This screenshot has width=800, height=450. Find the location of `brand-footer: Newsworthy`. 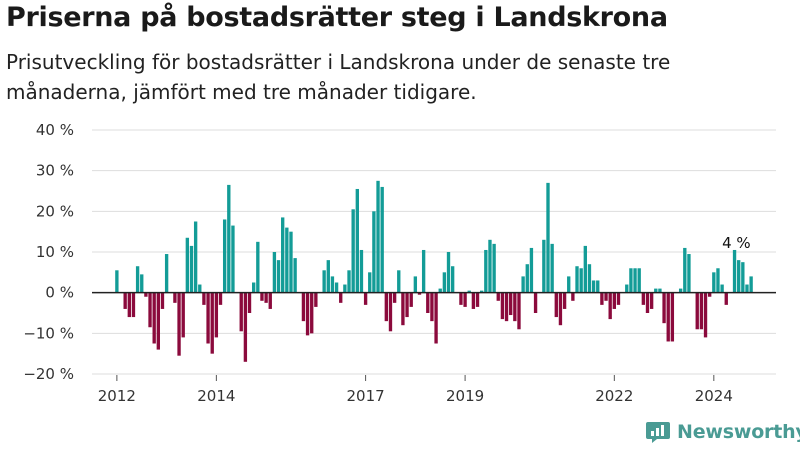

brand-footer: Newsworthy is located at coordinates (722, 432).